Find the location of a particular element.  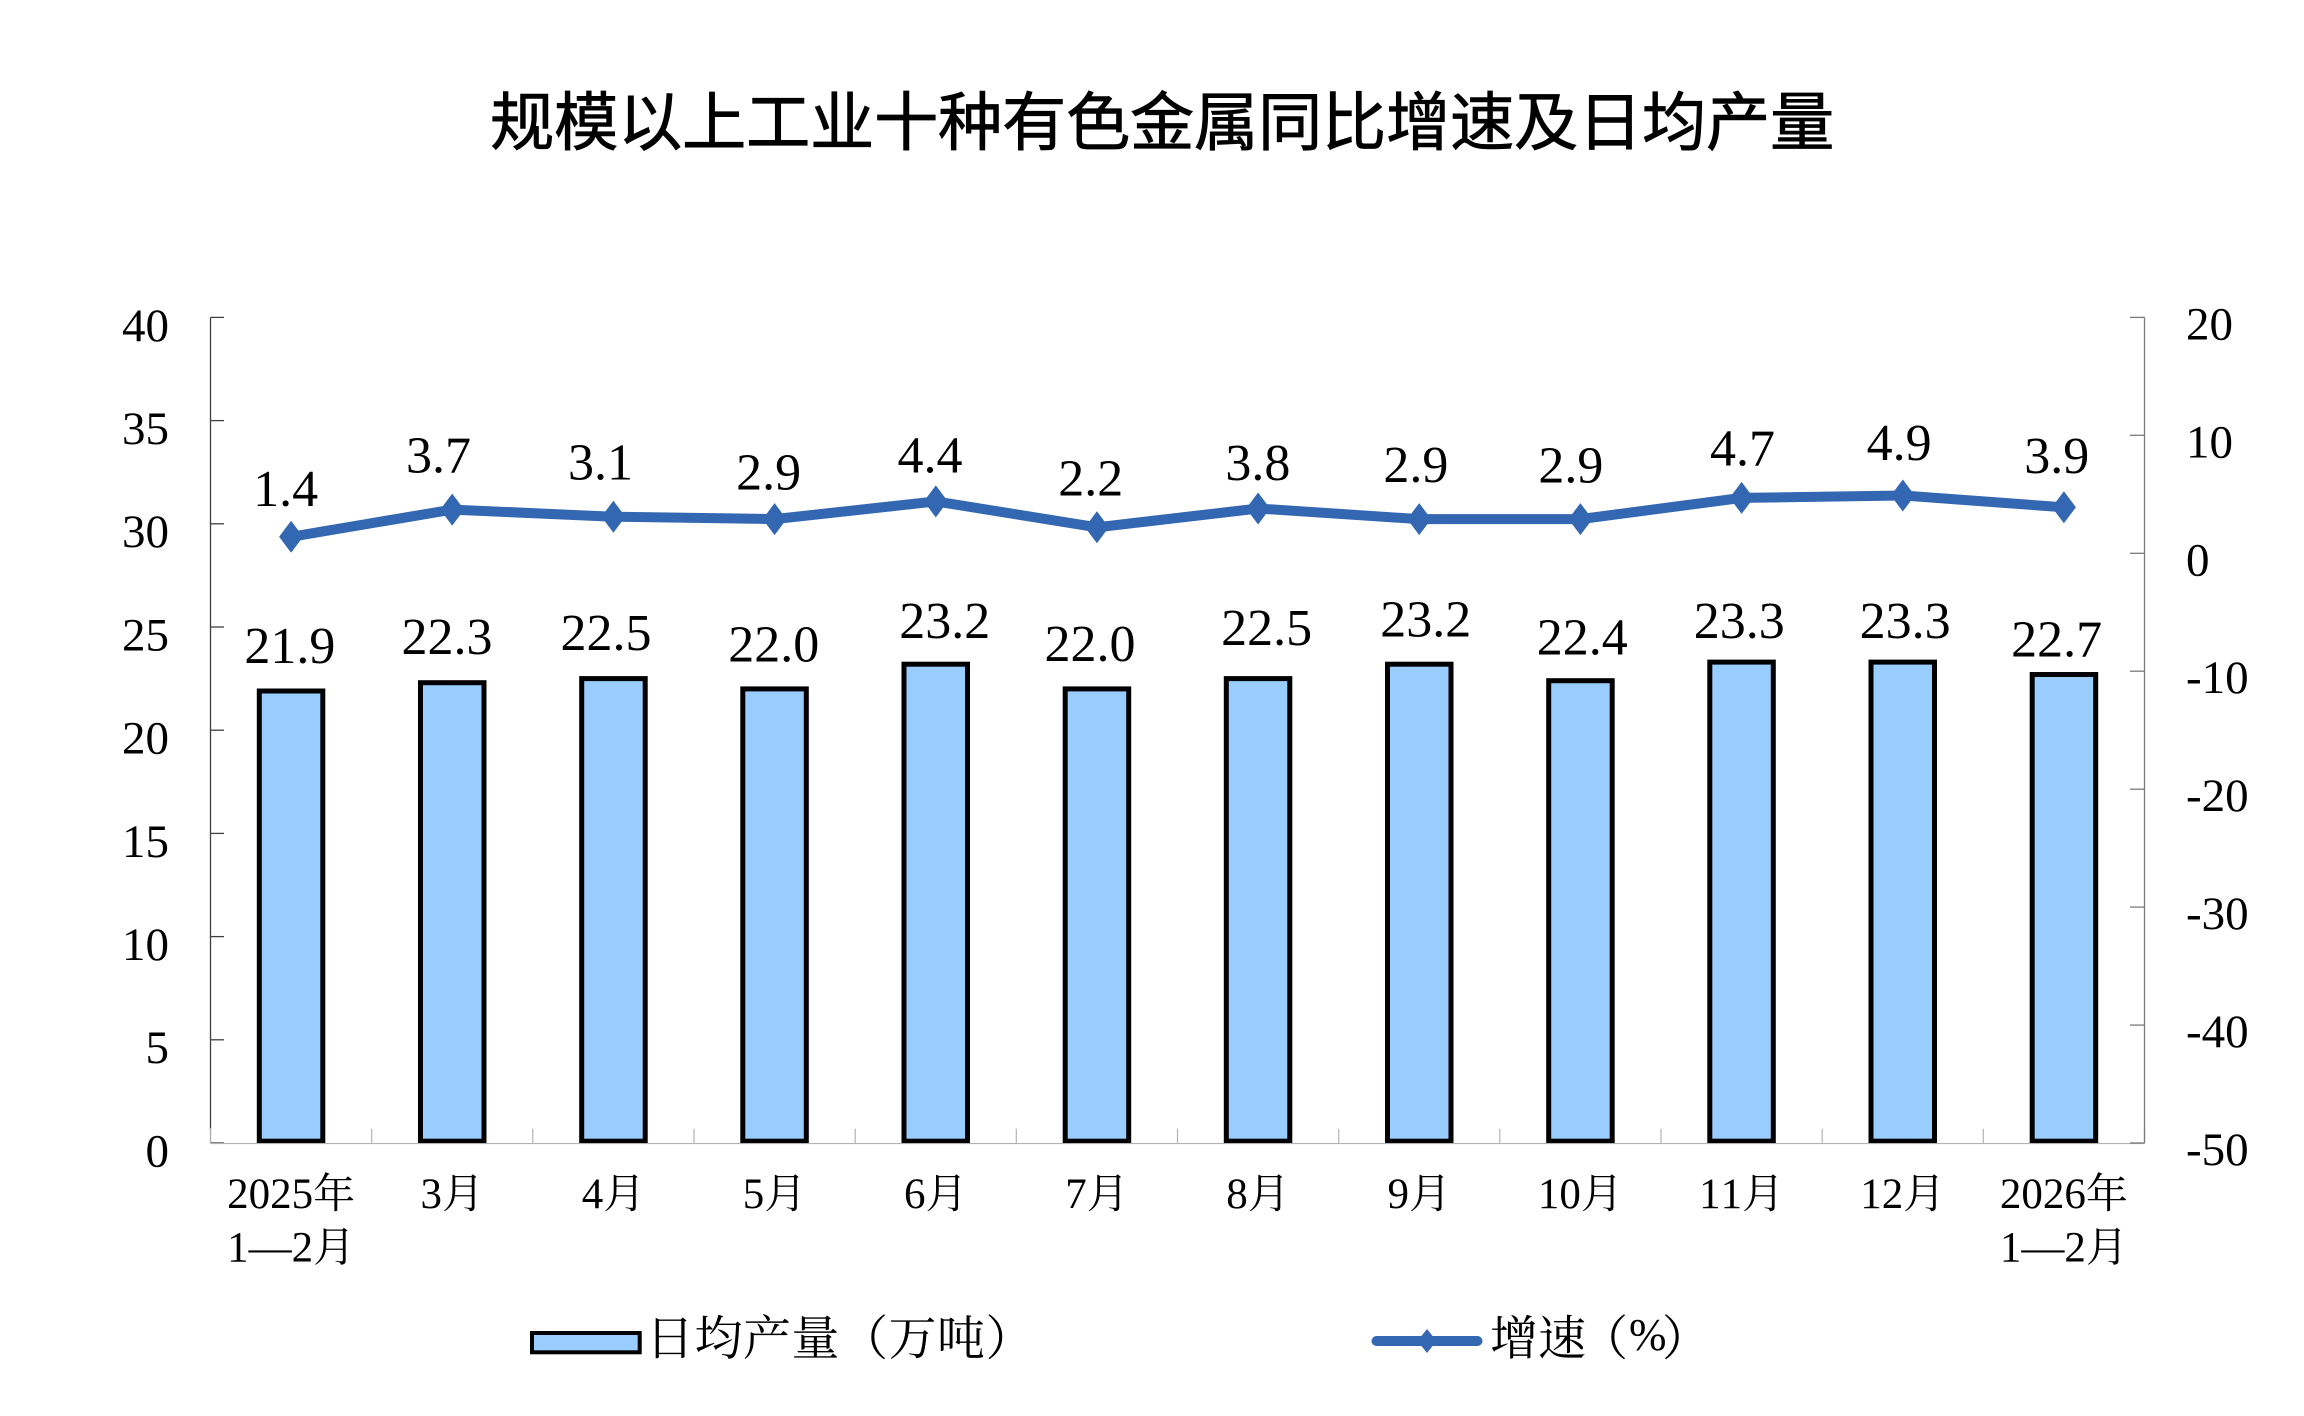

svg-text: 3.1 is located at coordinates (600, 463).